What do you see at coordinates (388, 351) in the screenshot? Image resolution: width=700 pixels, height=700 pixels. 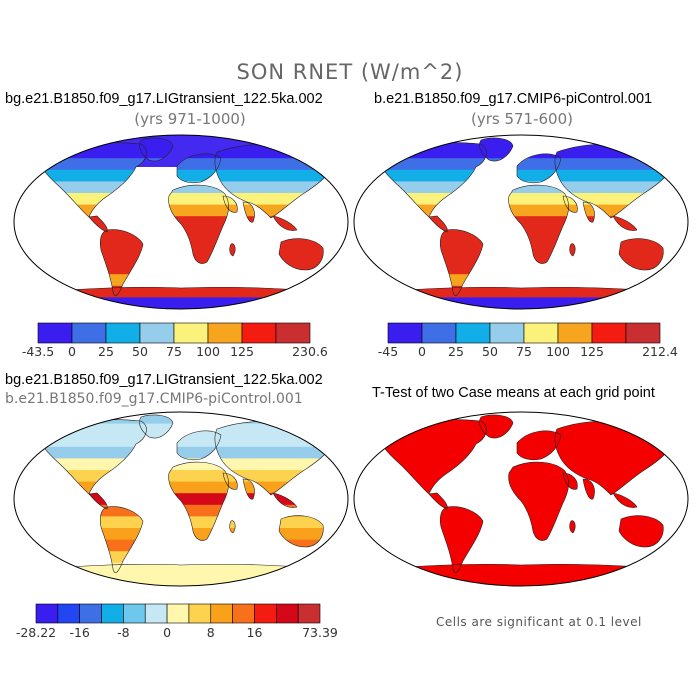 I see `colorbar-tick-label: -45` at bounding box center [388, 351].